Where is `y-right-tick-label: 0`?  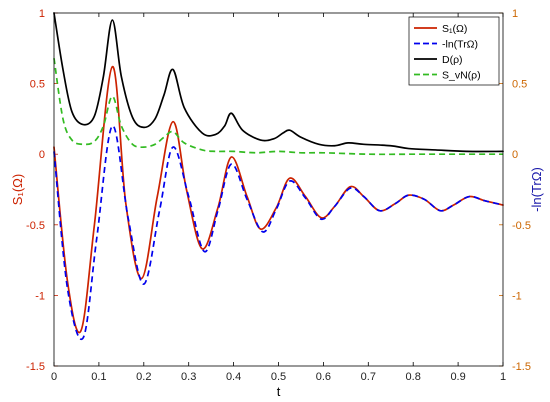
y-right-tick-label: 0 is located at coordinates (515, 155).